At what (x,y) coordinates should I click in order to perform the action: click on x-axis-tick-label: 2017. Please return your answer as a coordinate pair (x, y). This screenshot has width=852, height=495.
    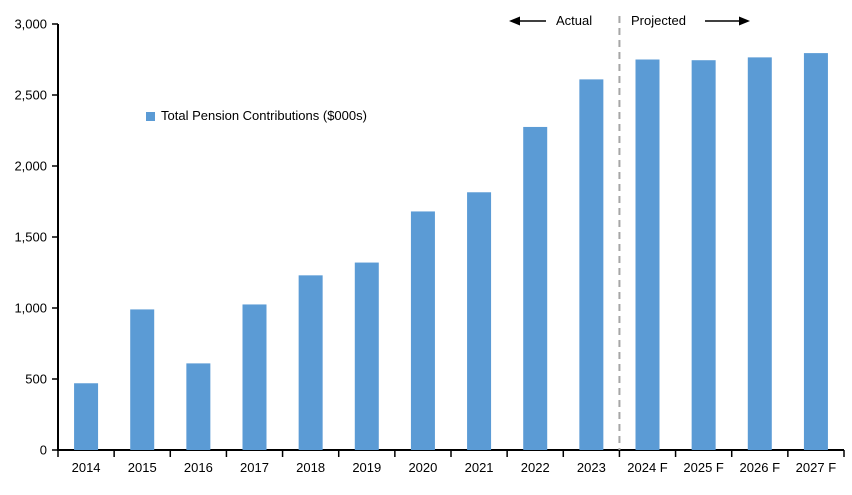
    Looking at the image, I should click on (254, 467).